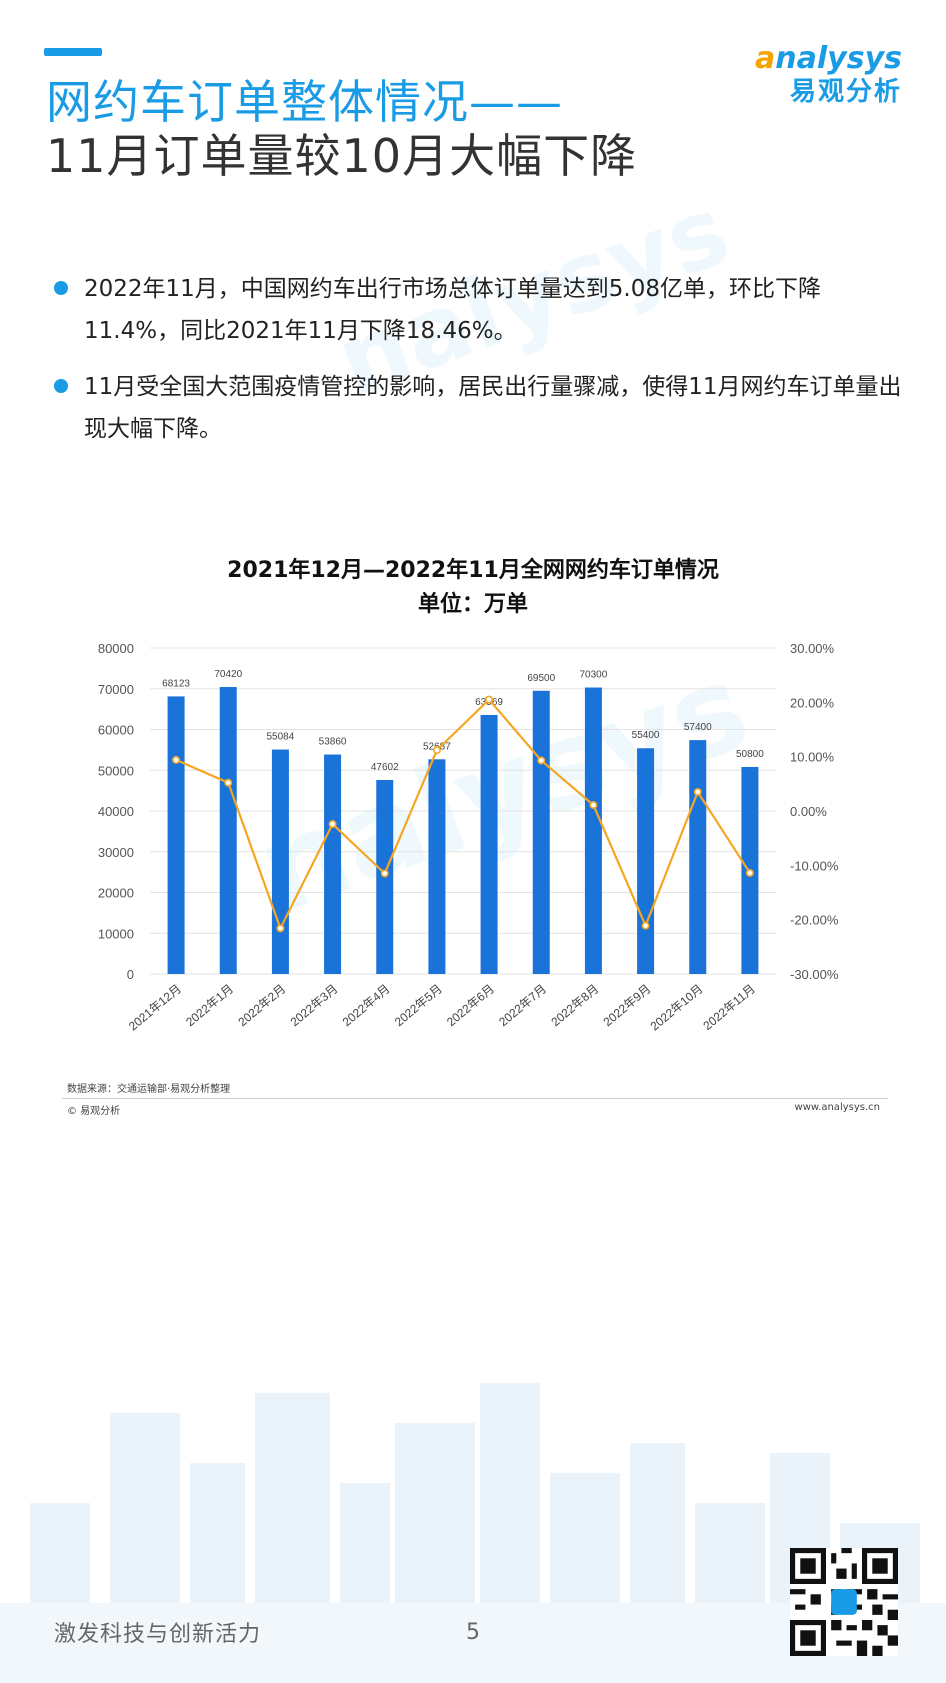 Image resolution: width=946 pixels, height=1683 pixels. What do you see at coordinates (418, 1006) in the screenshot?
I see `x-tick-label: 2022年5月` at bounding box center [418, 1006].